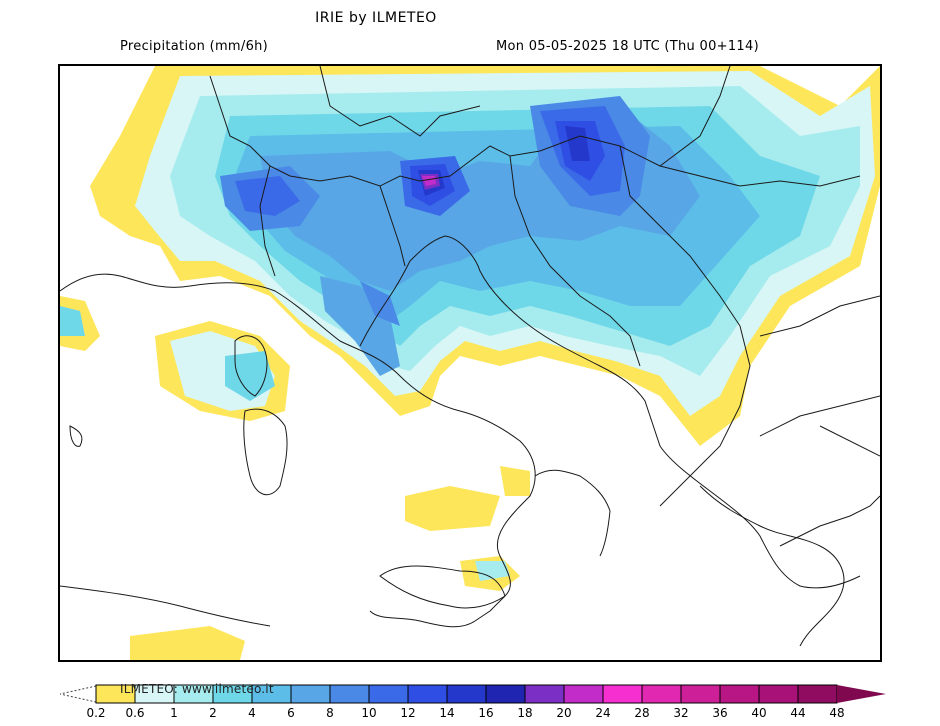  Describe the element at coordinates (213, 713) in the screenshot. I see `colorbar-label: 2` at that location.